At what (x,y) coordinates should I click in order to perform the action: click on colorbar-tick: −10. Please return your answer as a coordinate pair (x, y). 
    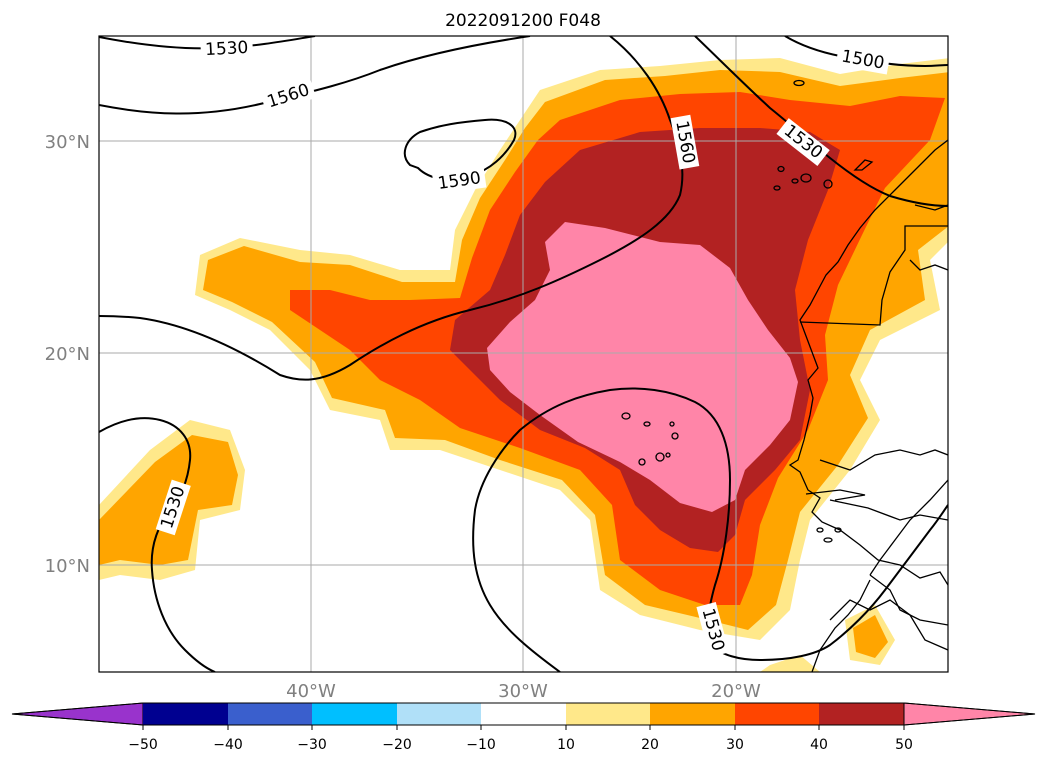
    Looking at the image, I should click on (481, 745).